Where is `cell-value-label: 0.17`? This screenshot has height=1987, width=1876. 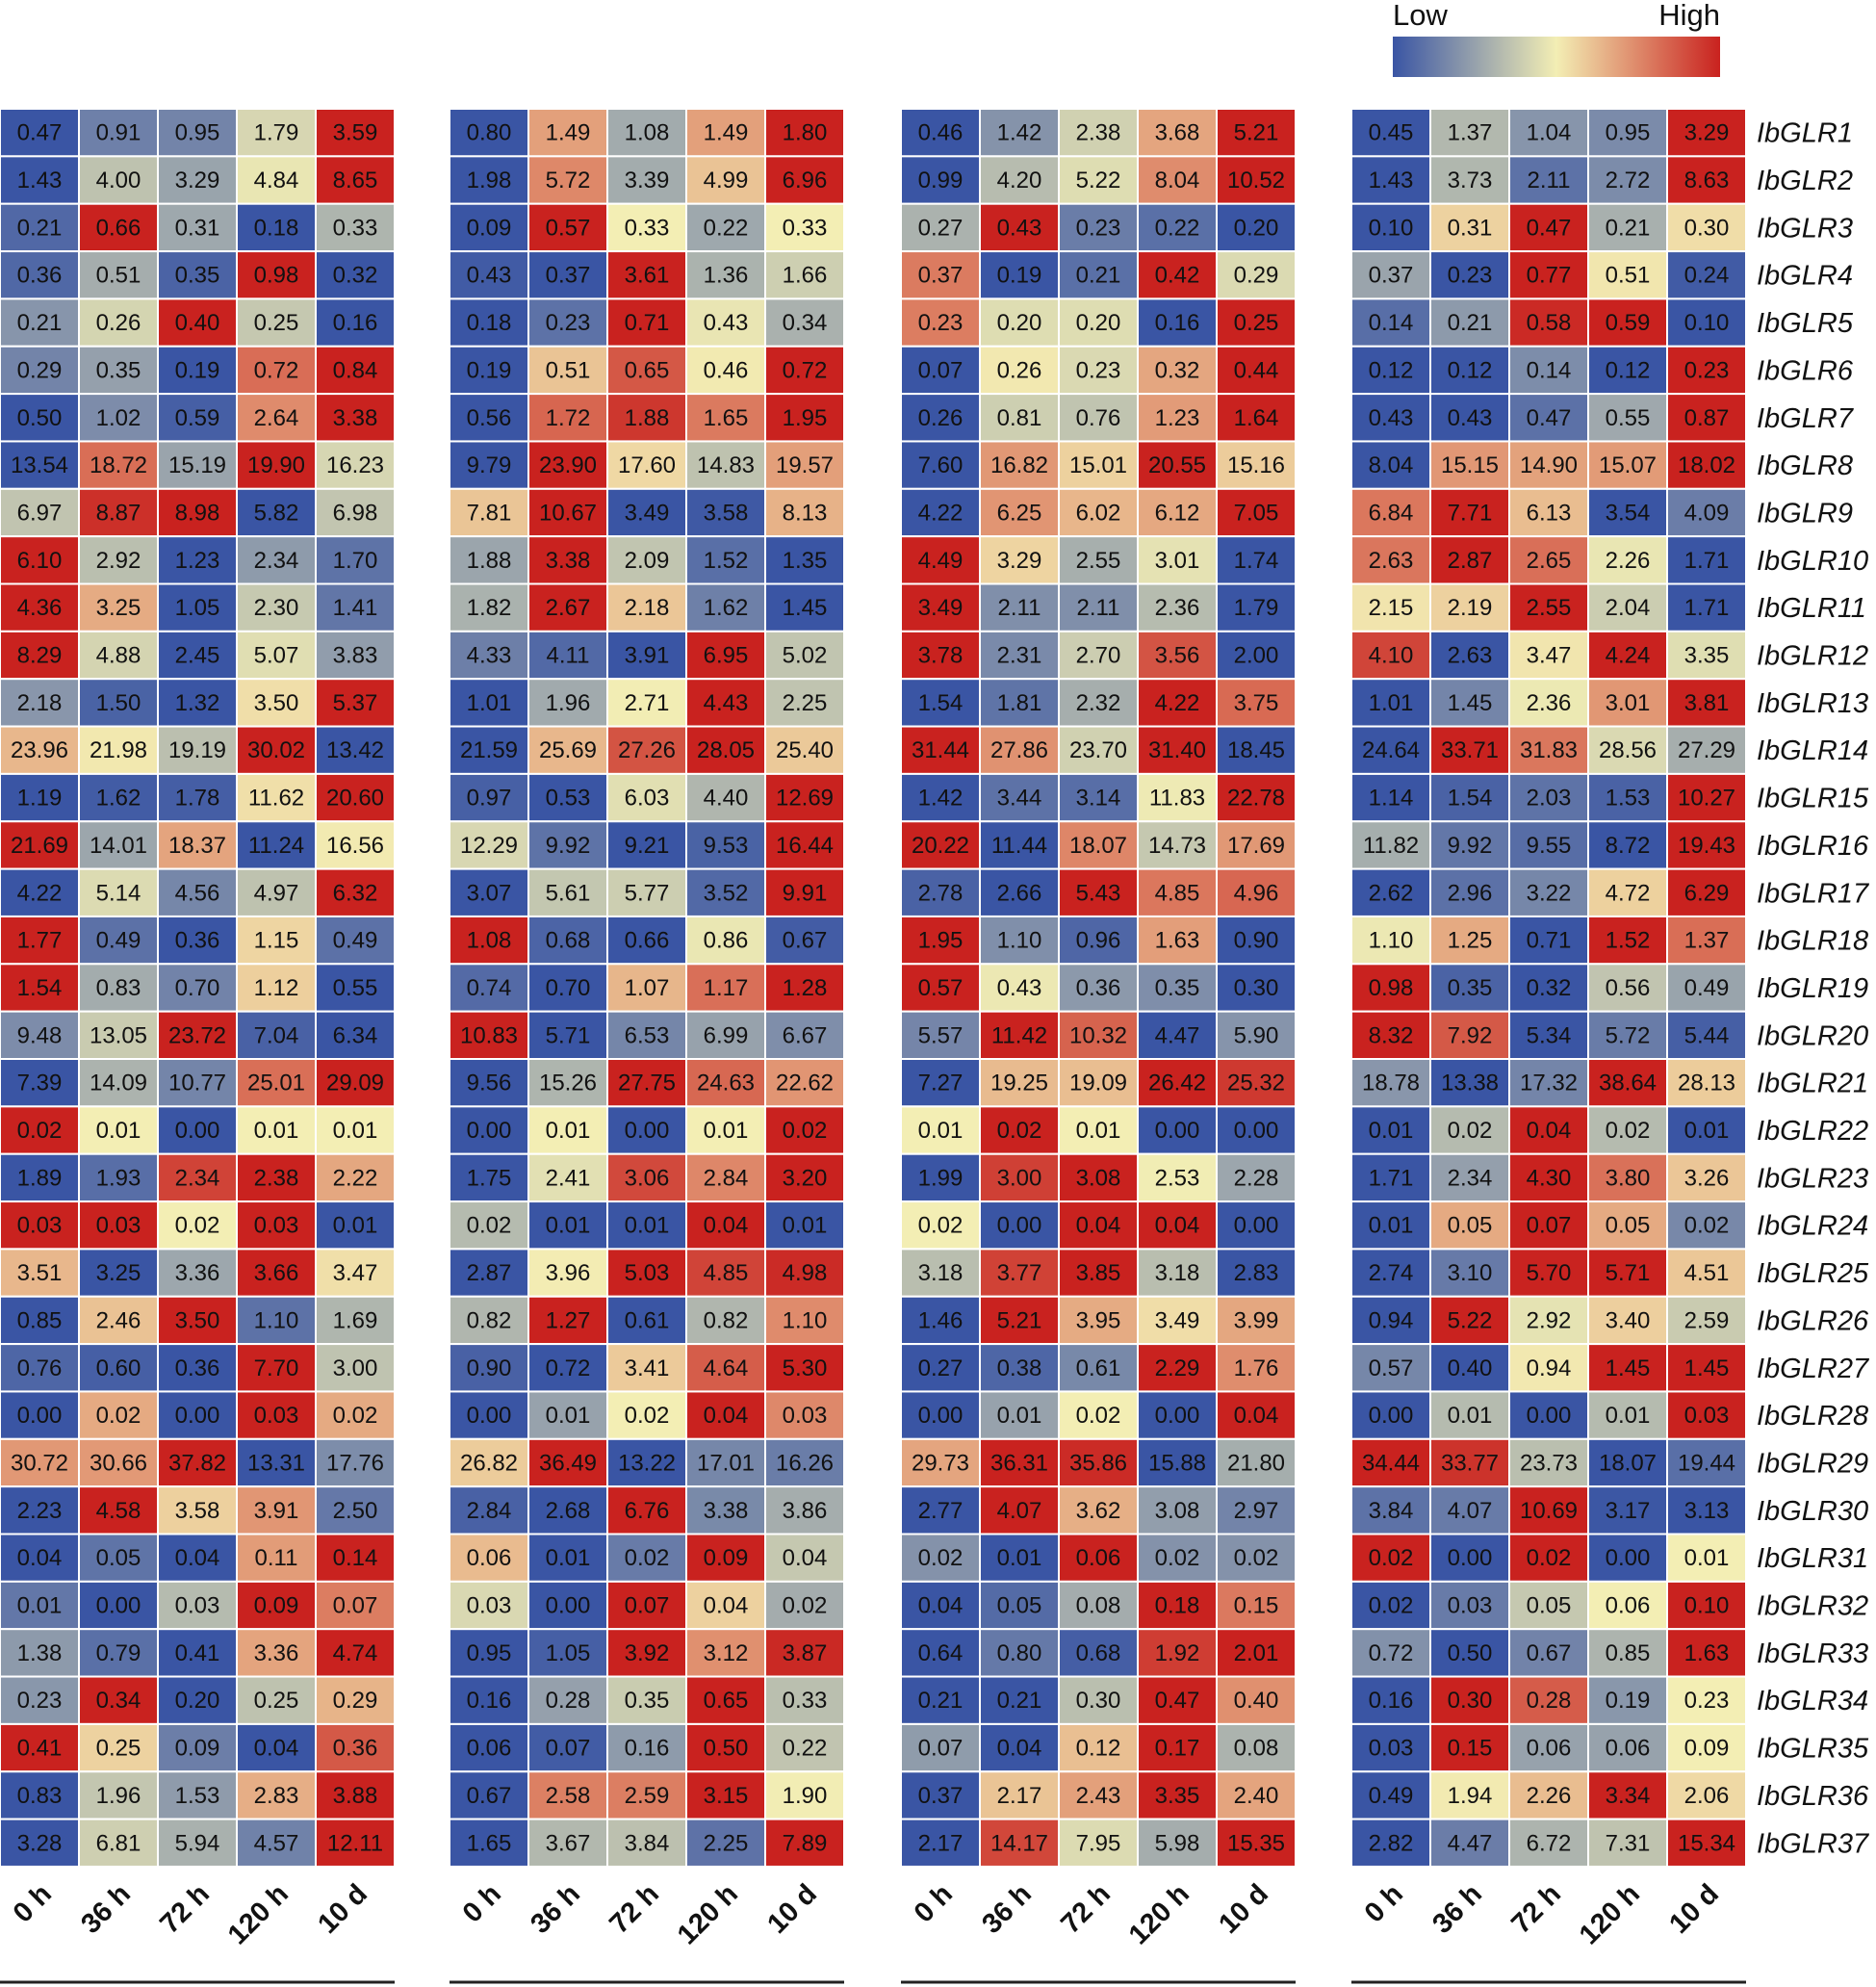 cell-value-label: 0.17 is located at coordinates (1177, 1749).